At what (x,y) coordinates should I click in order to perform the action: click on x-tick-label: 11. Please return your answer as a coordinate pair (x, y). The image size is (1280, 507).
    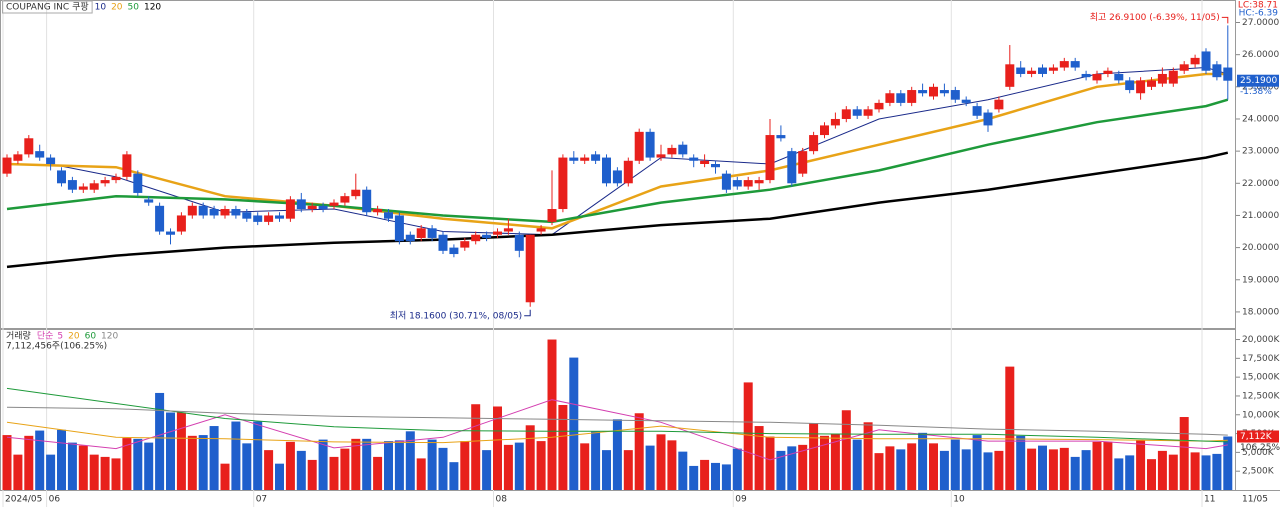
    Looking at the image, I should click on (1209, 500).